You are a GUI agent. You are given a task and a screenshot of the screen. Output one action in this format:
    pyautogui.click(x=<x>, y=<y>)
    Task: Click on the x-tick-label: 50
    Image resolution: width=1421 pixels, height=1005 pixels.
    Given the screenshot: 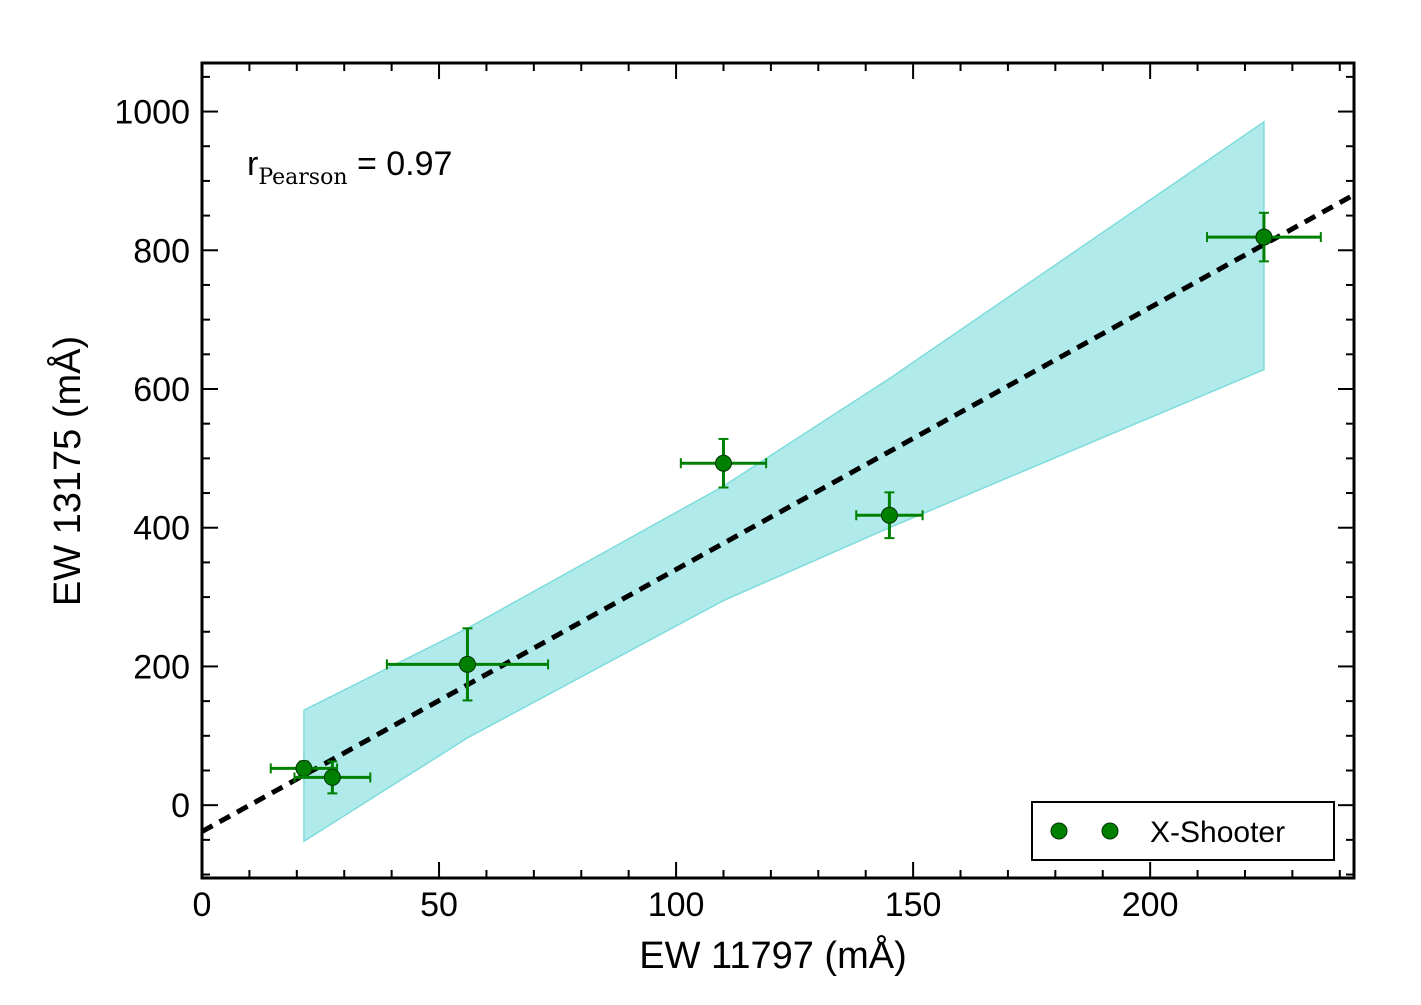 What is the action you would take?
    pyautogui.click(x=439, y=905)
    